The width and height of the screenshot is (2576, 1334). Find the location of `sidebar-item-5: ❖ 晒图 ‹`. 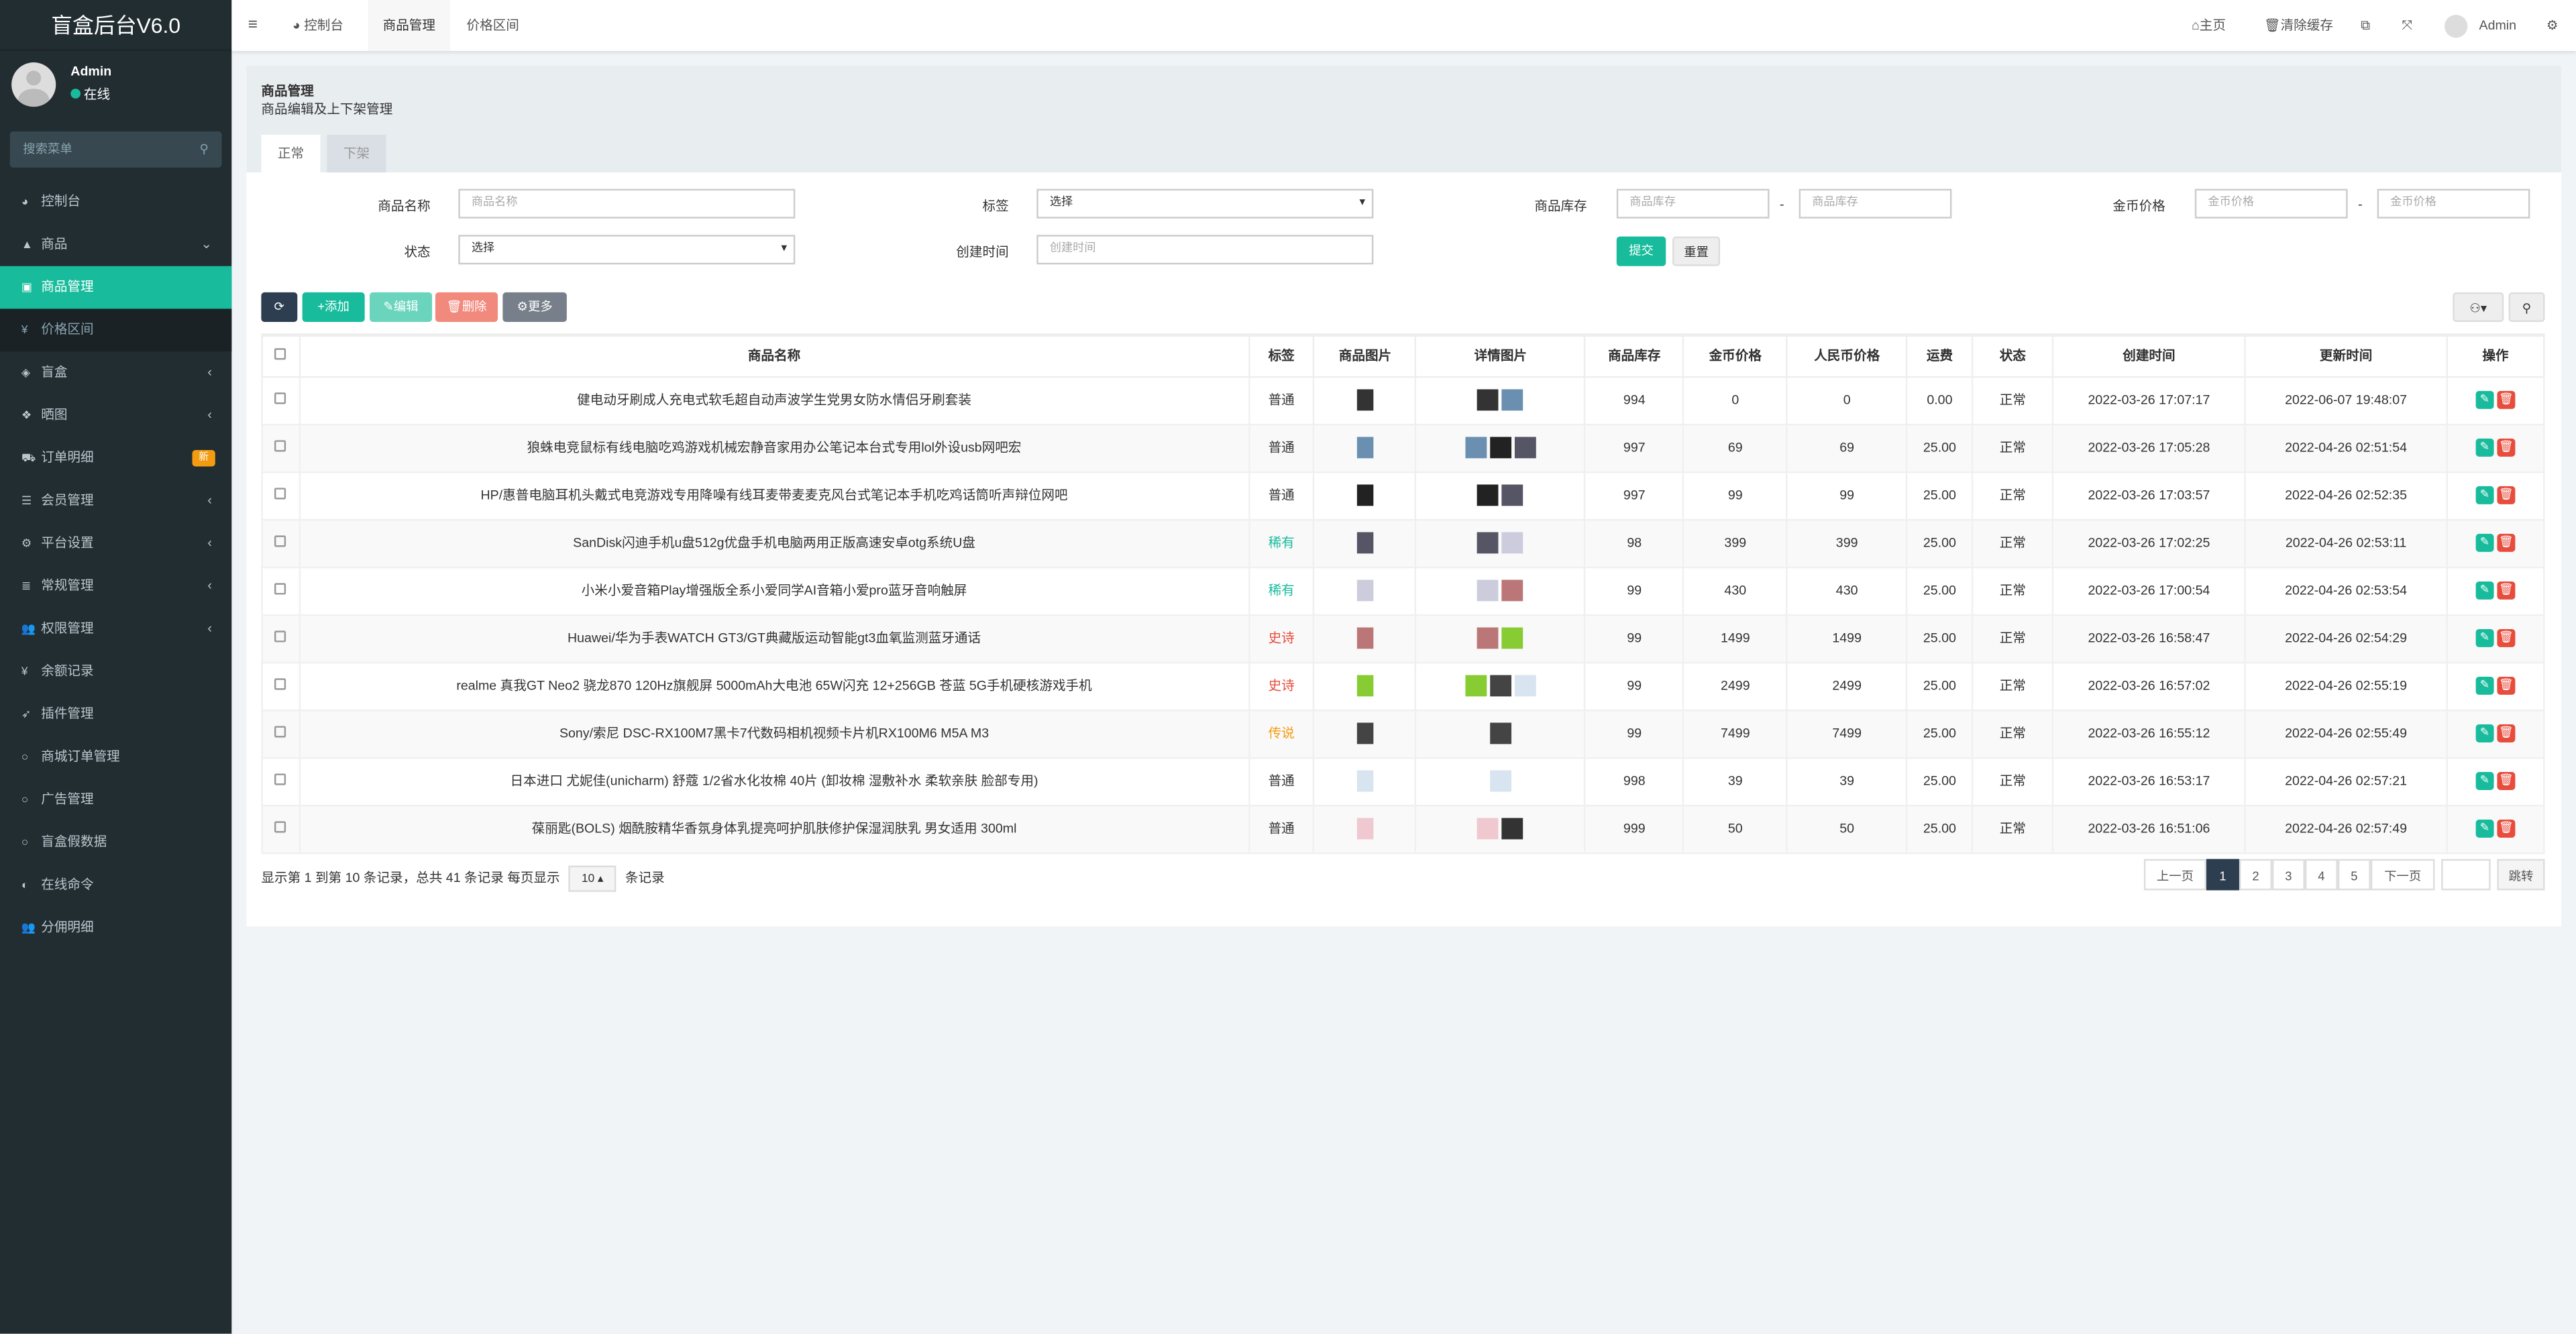

sidebar-item-5: ❖ 晒图 ‹ is located at coordinates (115, 415).